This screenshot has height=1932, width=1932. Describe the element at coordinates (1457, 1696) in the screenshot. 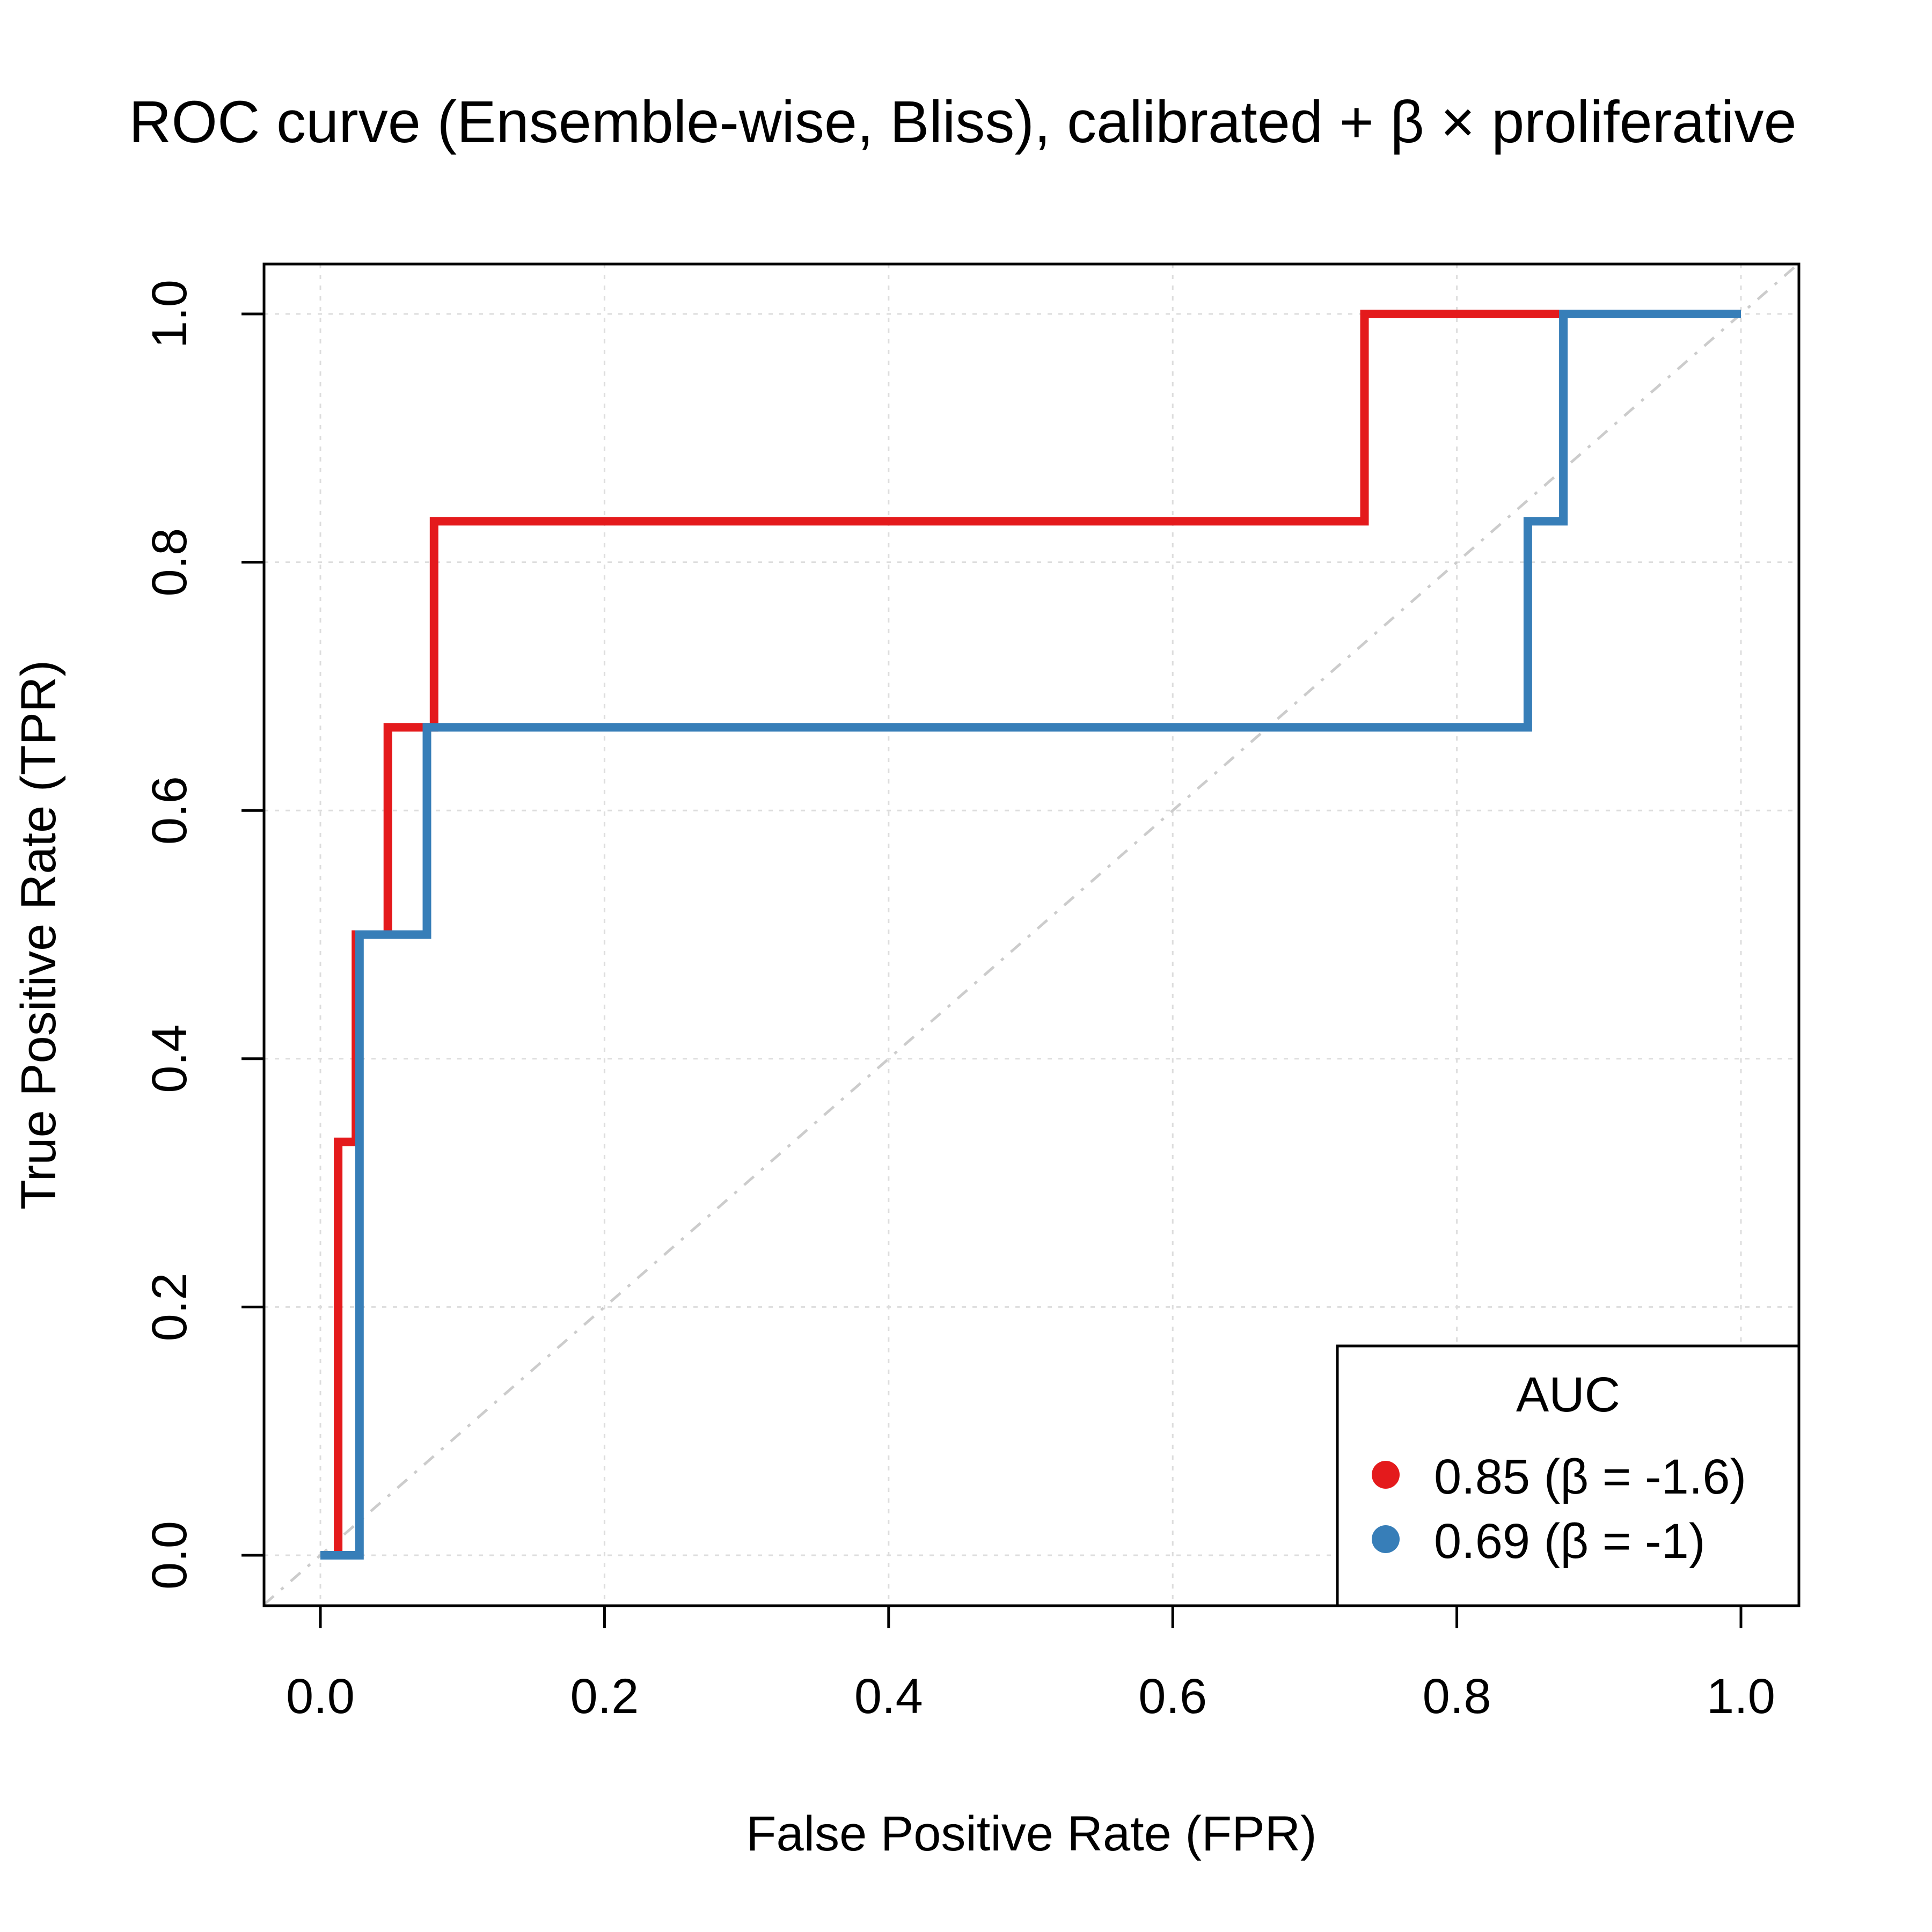

I see `x-tick-label: 0.8` at that location.